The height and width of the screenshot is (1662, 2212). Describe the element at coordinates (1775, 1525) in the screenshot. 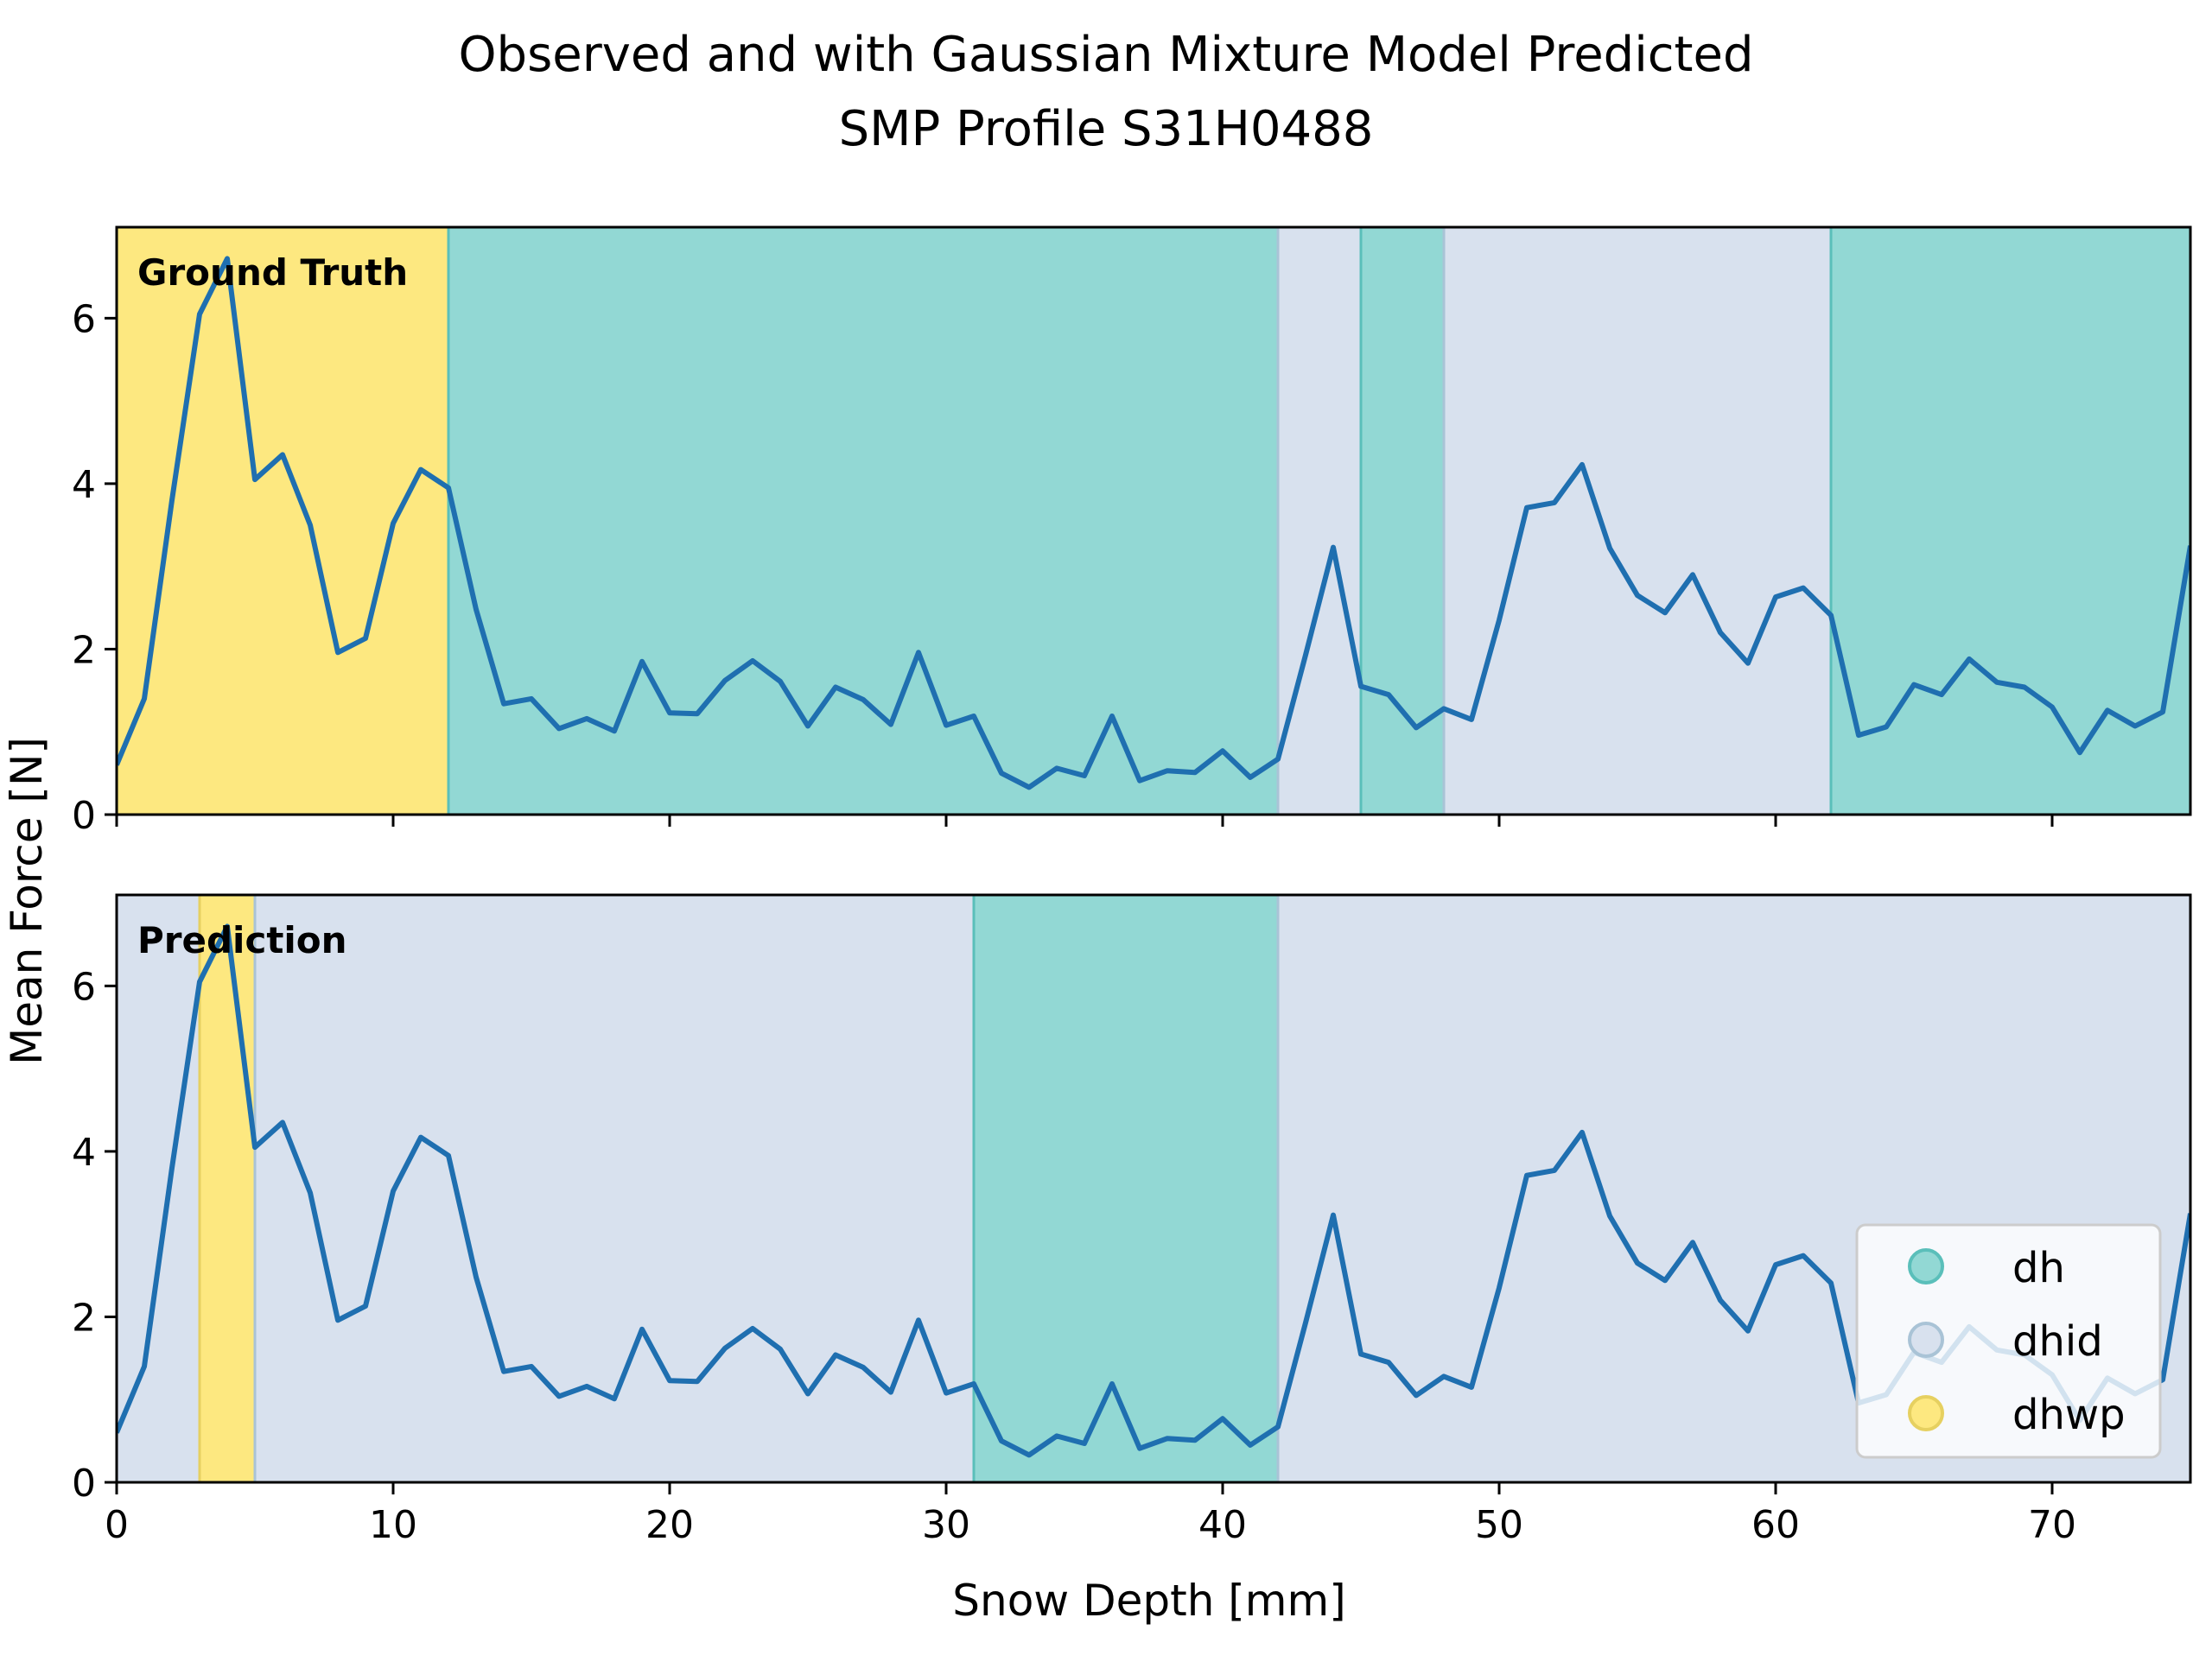

I see `x-tick-label: 60` at that location.